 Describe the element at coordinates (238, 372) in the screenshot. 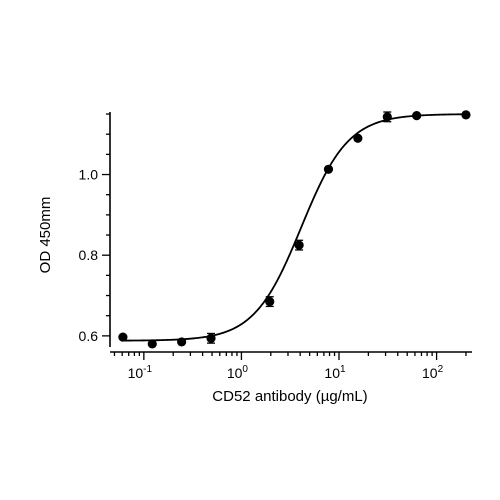

I see `x-tick-label: 10⁰` at that location.